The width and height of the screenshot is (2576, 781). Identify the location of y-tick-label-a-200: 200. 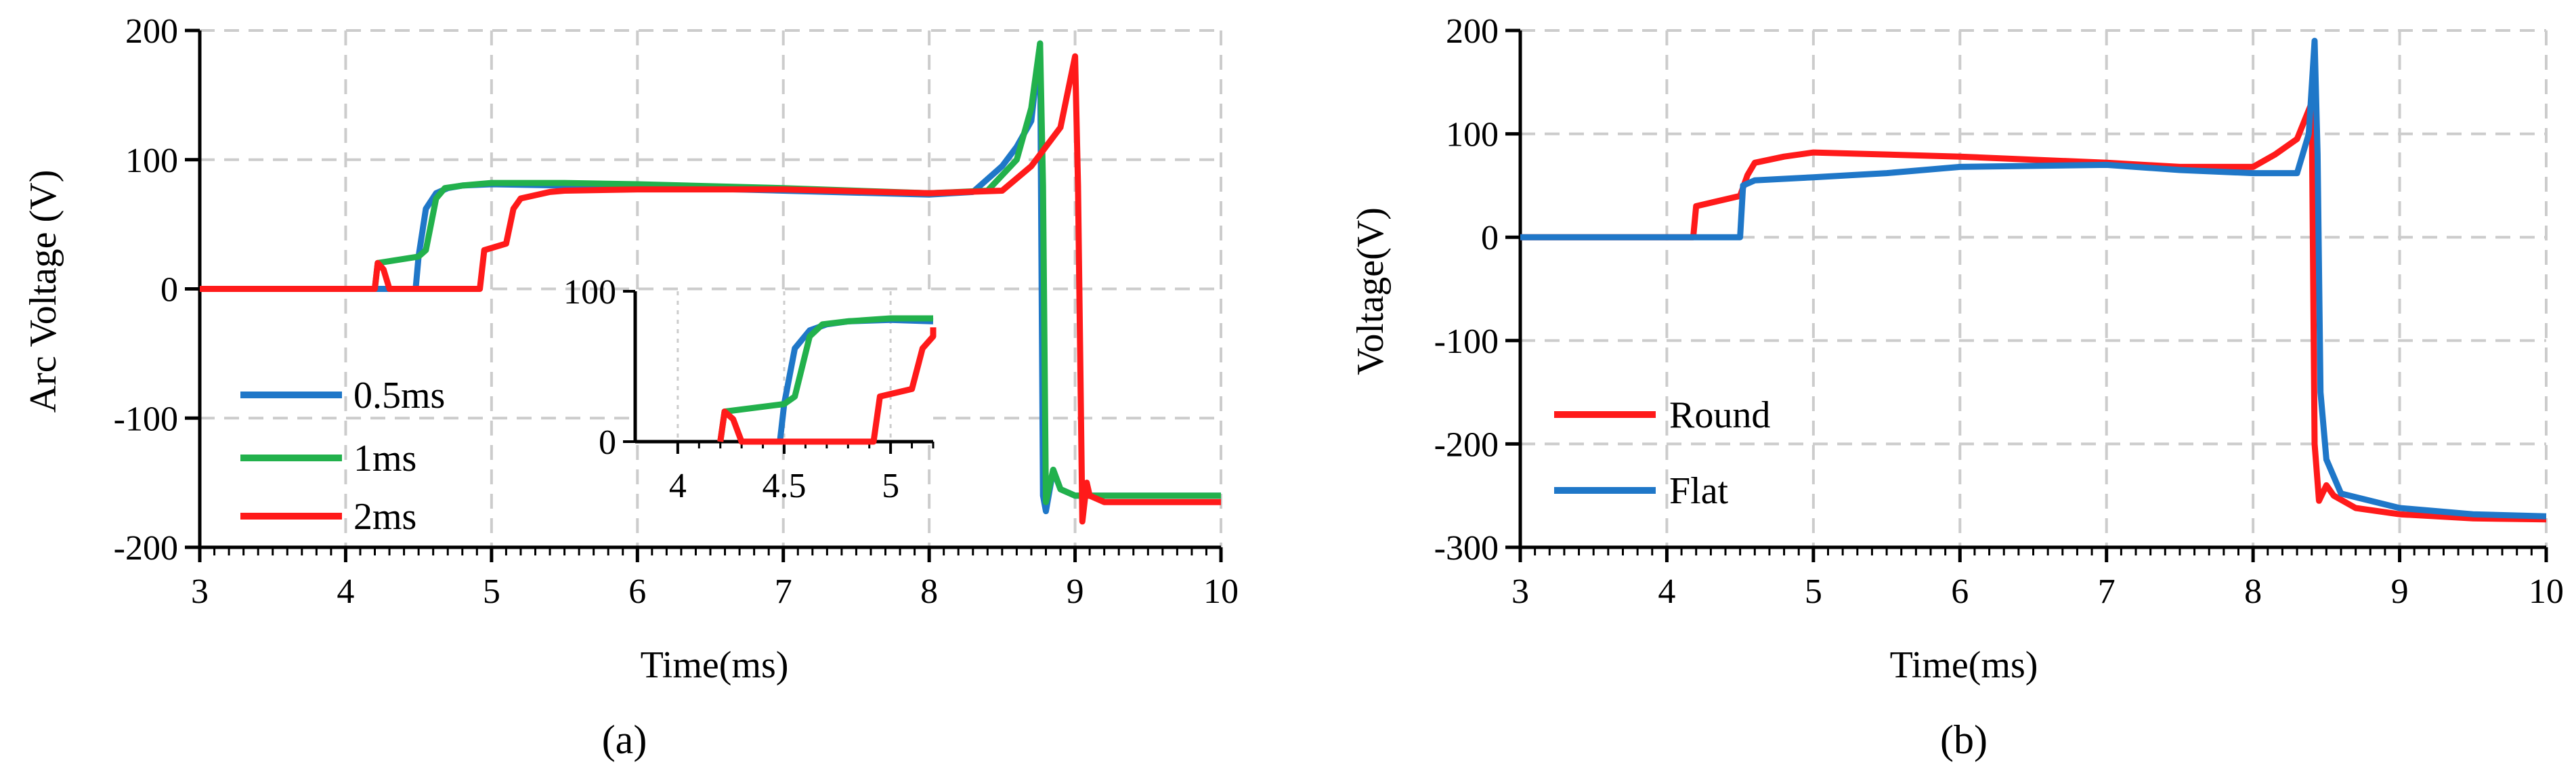
(151, 31).